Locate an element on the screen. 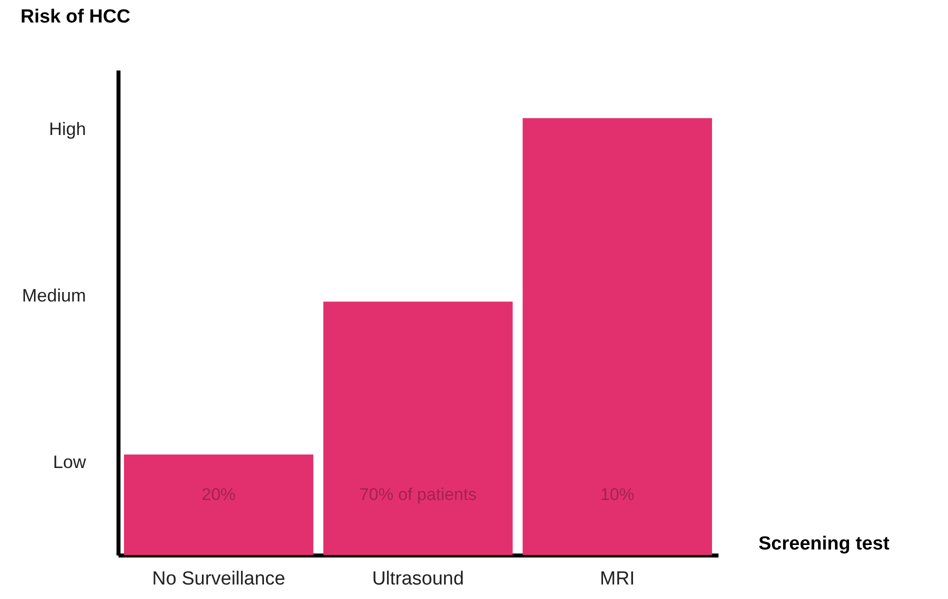 Image resolution: width=948 pixels, height=599 pixels. text: Low is located at coordinates (69, 462).